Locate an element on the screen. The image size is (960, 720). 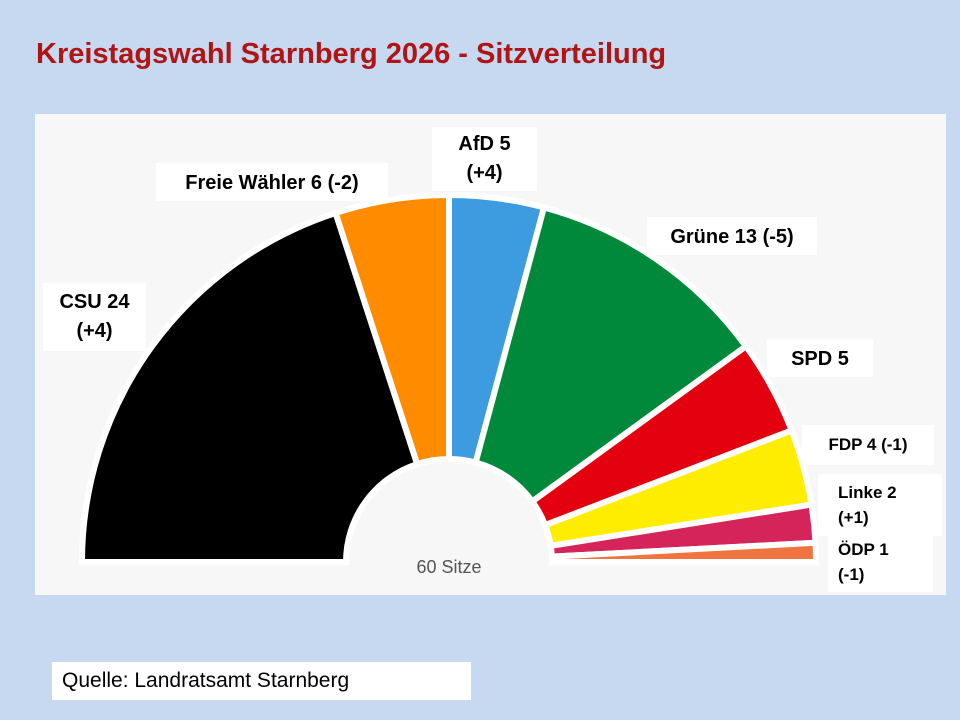
label-linke-line-2: (+1) is located at coordinates (853, 517).